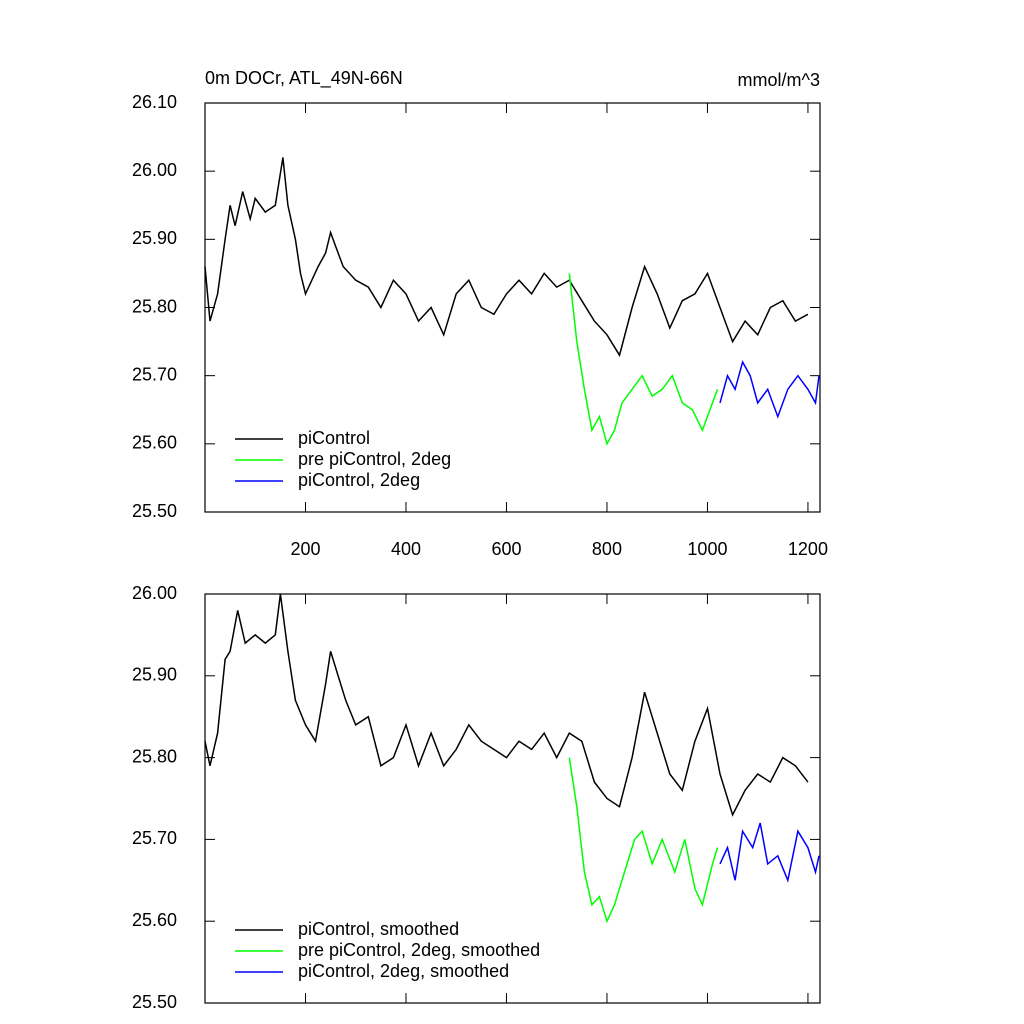 This screenshot has width=1024, height=1024. I want to click on x-tick-label: 200, so click(305, 549).